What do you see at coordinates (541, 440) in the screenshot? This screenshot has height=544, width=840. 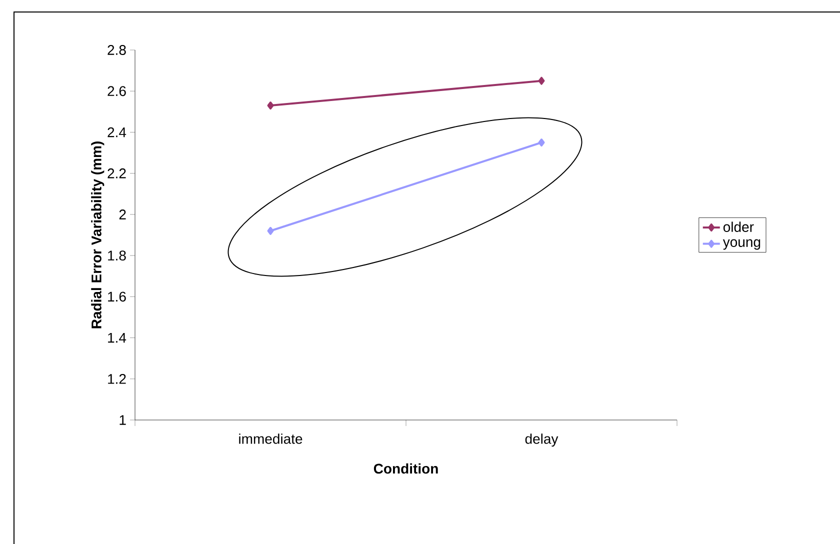 I see `x-tick-label: delay` at bounding box center [541, 440].